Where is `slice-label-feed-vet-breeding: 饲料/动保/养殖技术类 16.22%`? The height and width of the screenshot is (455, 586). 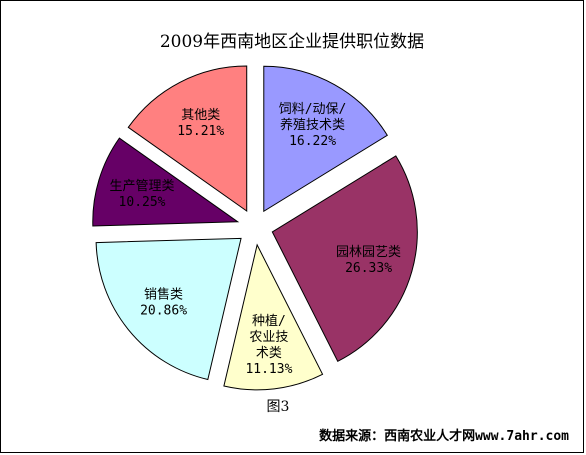
slice-label-feed-vet-breeding: 饲料/动保/养殖技术类 16.22% is located at coordinates (313, 125).